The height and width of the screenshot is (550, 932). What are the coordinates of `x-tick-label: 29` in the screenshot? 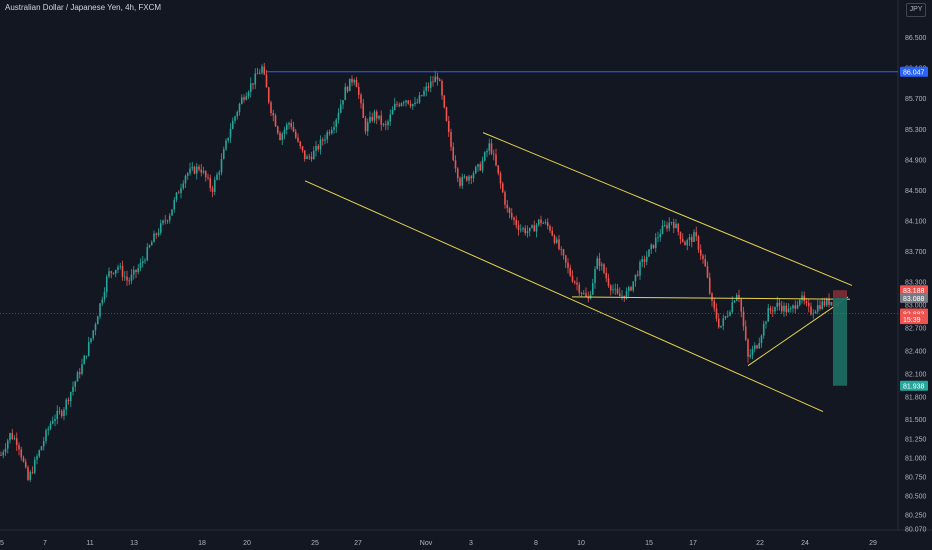 It's located at (873, 543).